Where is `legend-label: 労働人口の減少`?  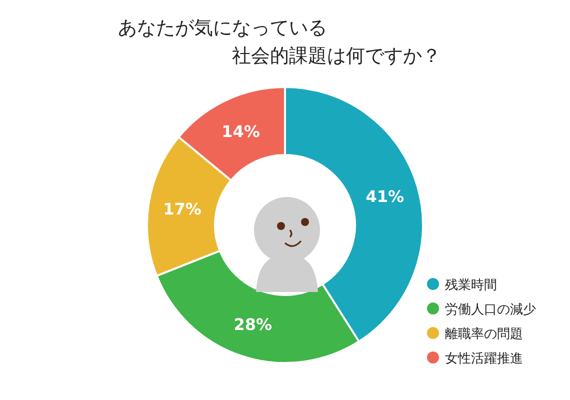 legend-label: 労働人口の減少 is located at coordinates (490, 310).